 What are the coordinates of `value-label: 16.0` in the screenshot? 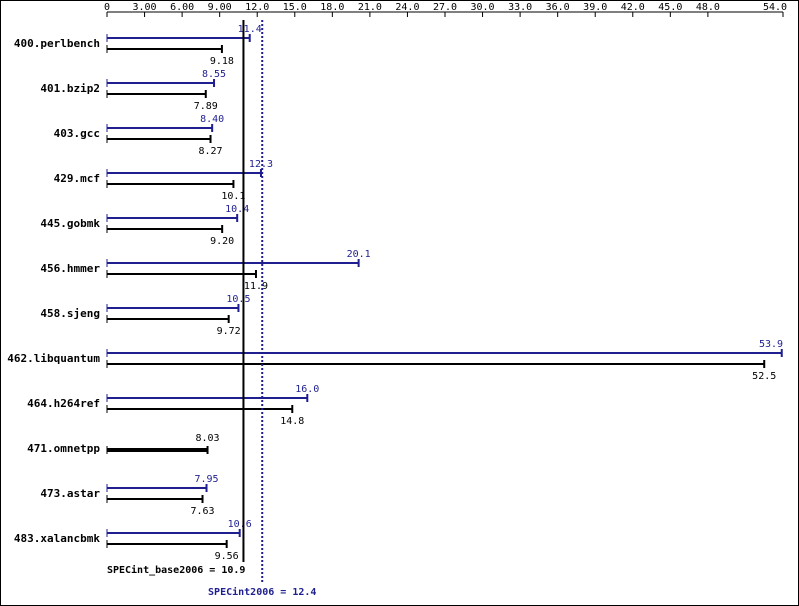 It's located at (307, 389).